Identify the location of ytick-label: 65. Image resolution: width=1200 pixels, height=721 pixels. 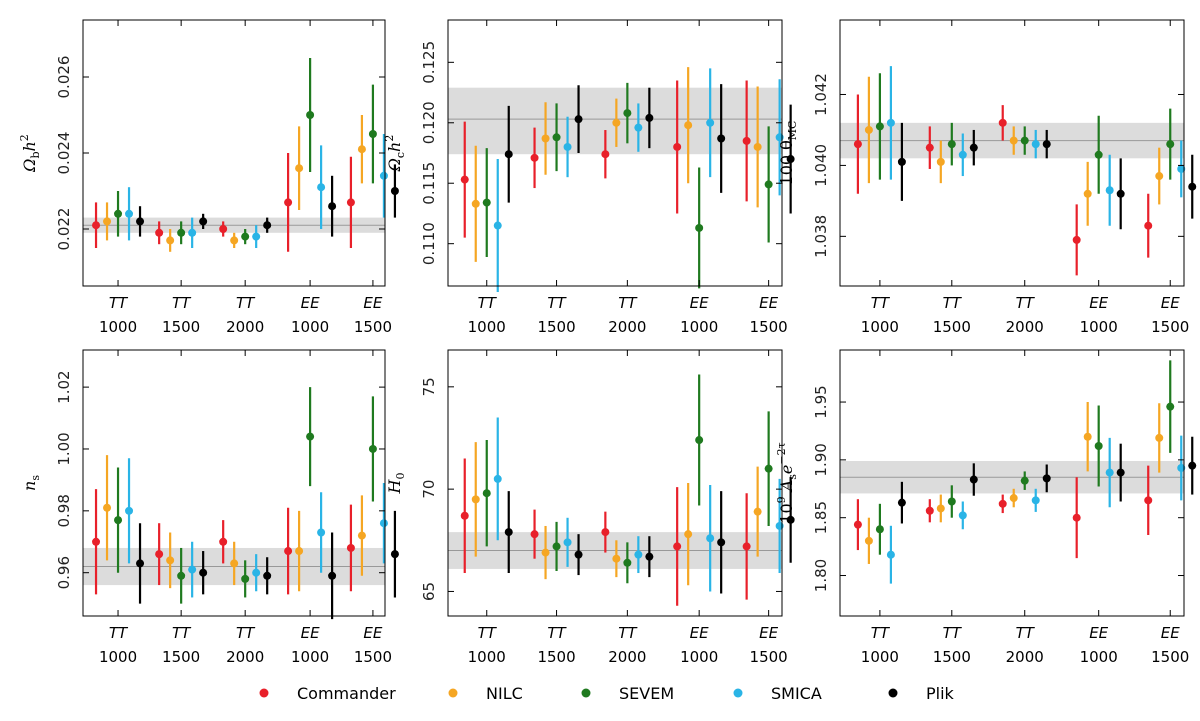
(429, 591).